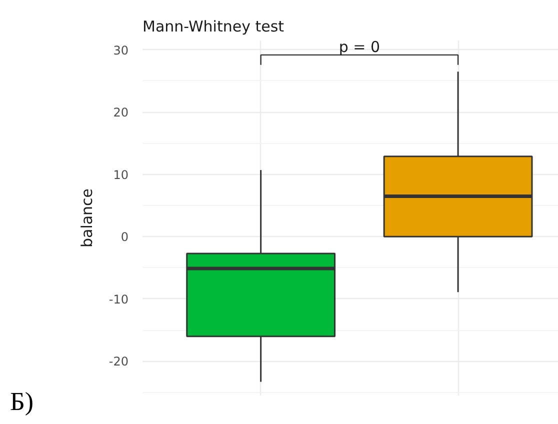 The width and height of the screenshot is (558, 424). What do you see at coordinates (118, 361) in the screenshot?
I see `y-tick-label: -20` at bounding box center [118, 361].